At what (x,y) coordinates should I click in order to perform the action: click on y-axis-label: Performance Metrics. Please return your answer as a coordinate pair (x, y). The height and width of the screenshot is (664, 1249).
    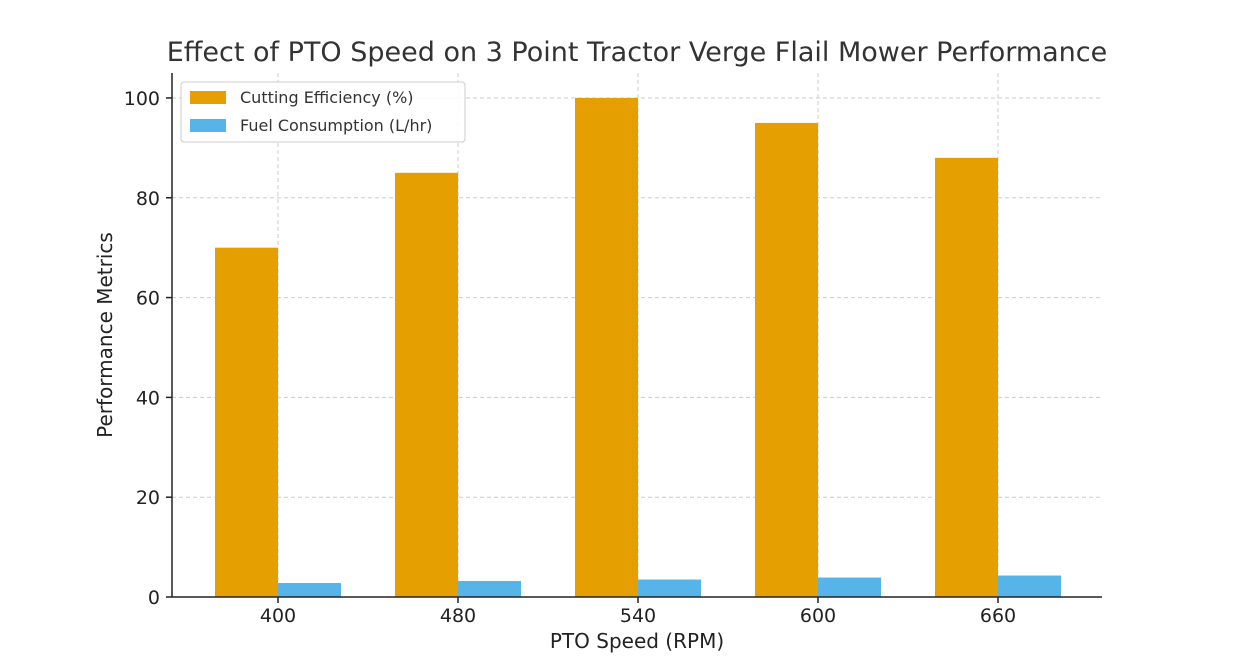
    Looking at the image, I should click on (105, 335).